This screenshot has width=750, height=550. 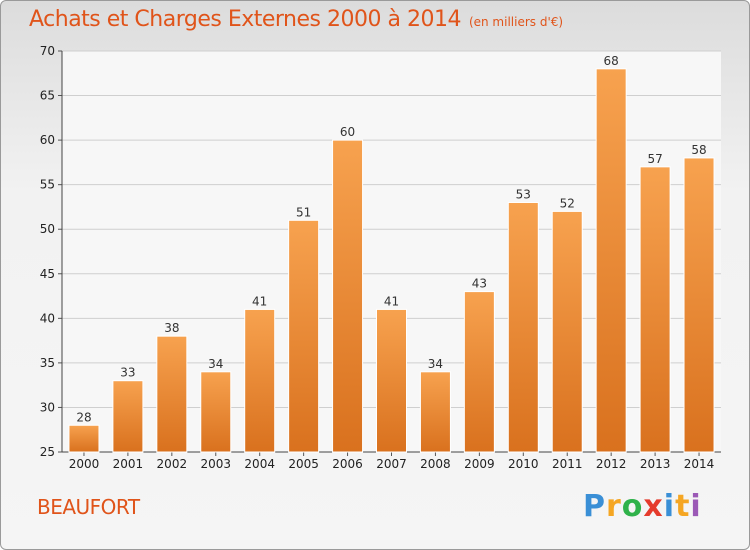 I want to click on value-label-2014: 58, so click(x=698, y=150).